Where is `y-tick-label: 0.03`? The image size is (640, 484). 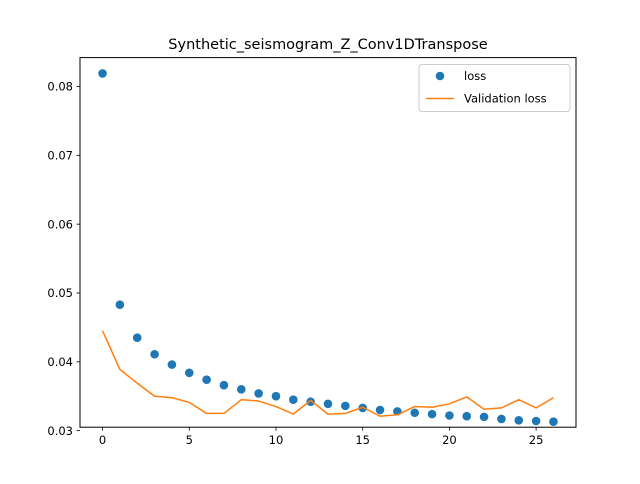 y-tick-label: 0.03 is located at coordinates (60, 431).